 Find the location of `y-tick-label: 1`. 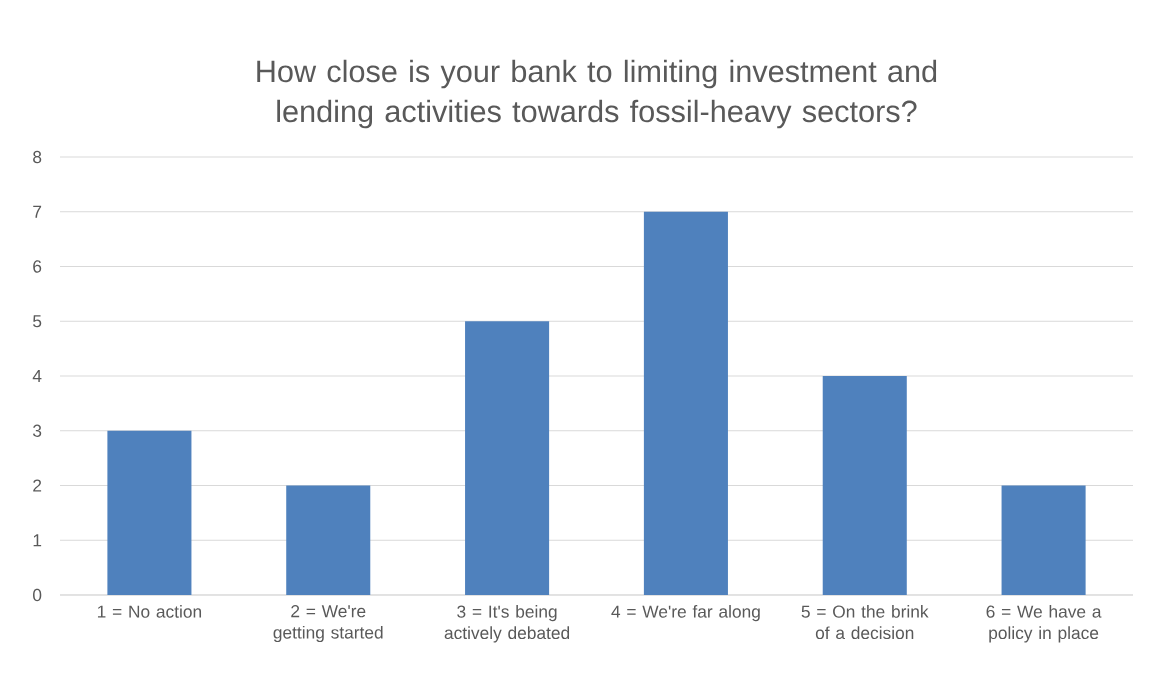

y-tick-label: 1 is located at coordinates (37, 540).